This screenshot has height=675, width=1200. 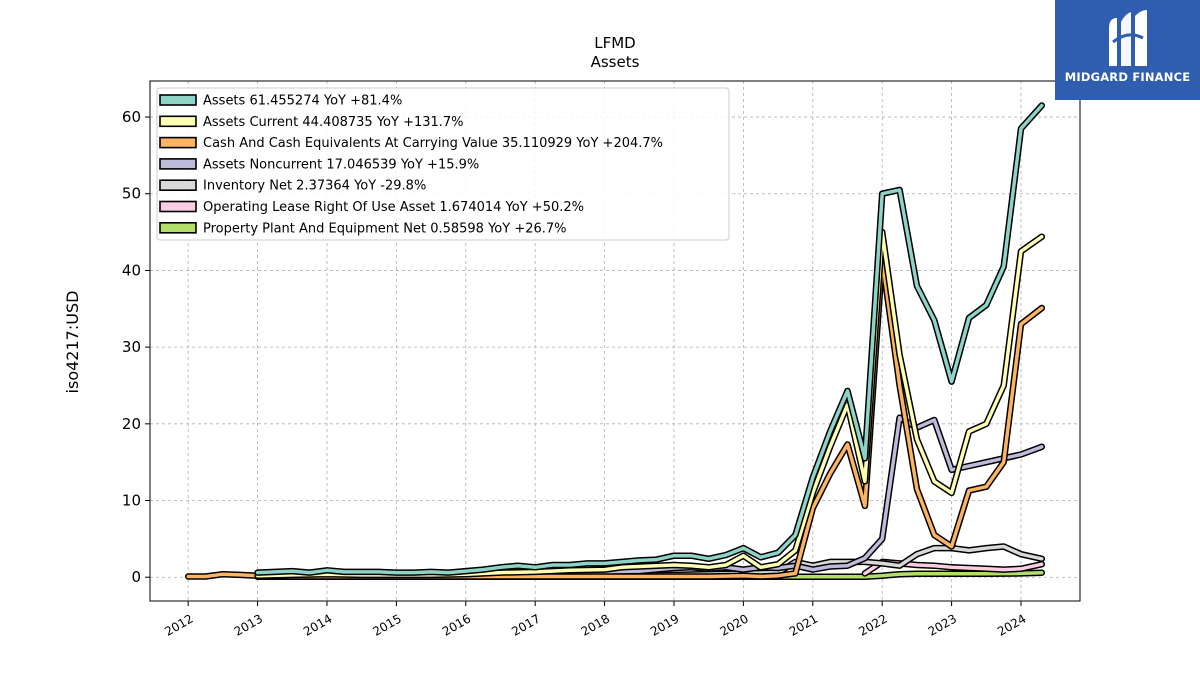 I want to click on legend-label: Assets Current 44.408735 YoY +131.7%, so click(x=333, y=122).